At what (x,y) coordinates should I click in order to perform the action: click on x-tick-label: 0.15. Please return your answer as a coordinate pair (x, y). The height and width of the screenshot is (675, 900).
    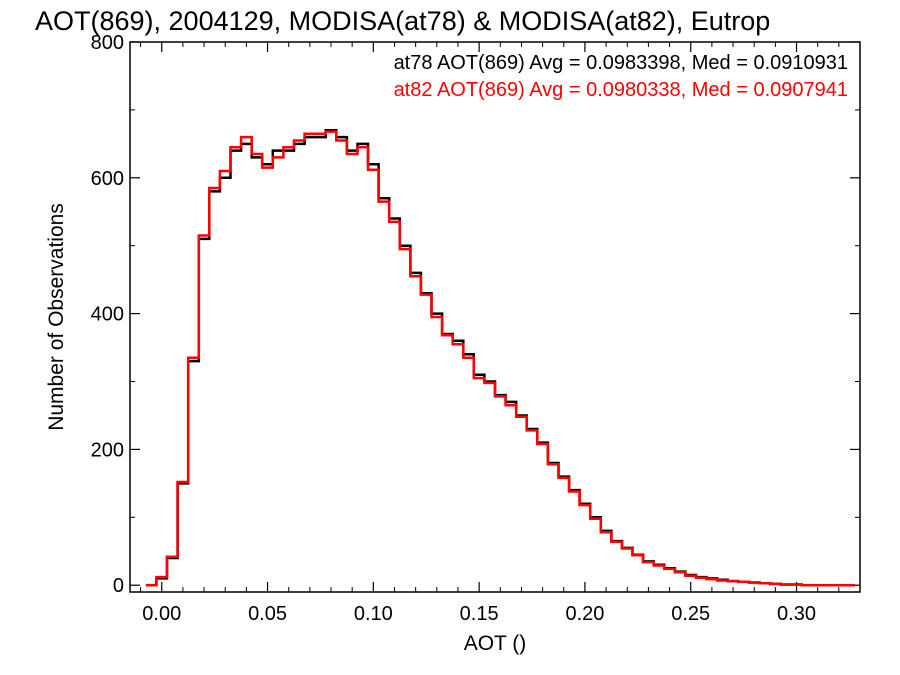
    Looking at the image, I should click on (479, 614).